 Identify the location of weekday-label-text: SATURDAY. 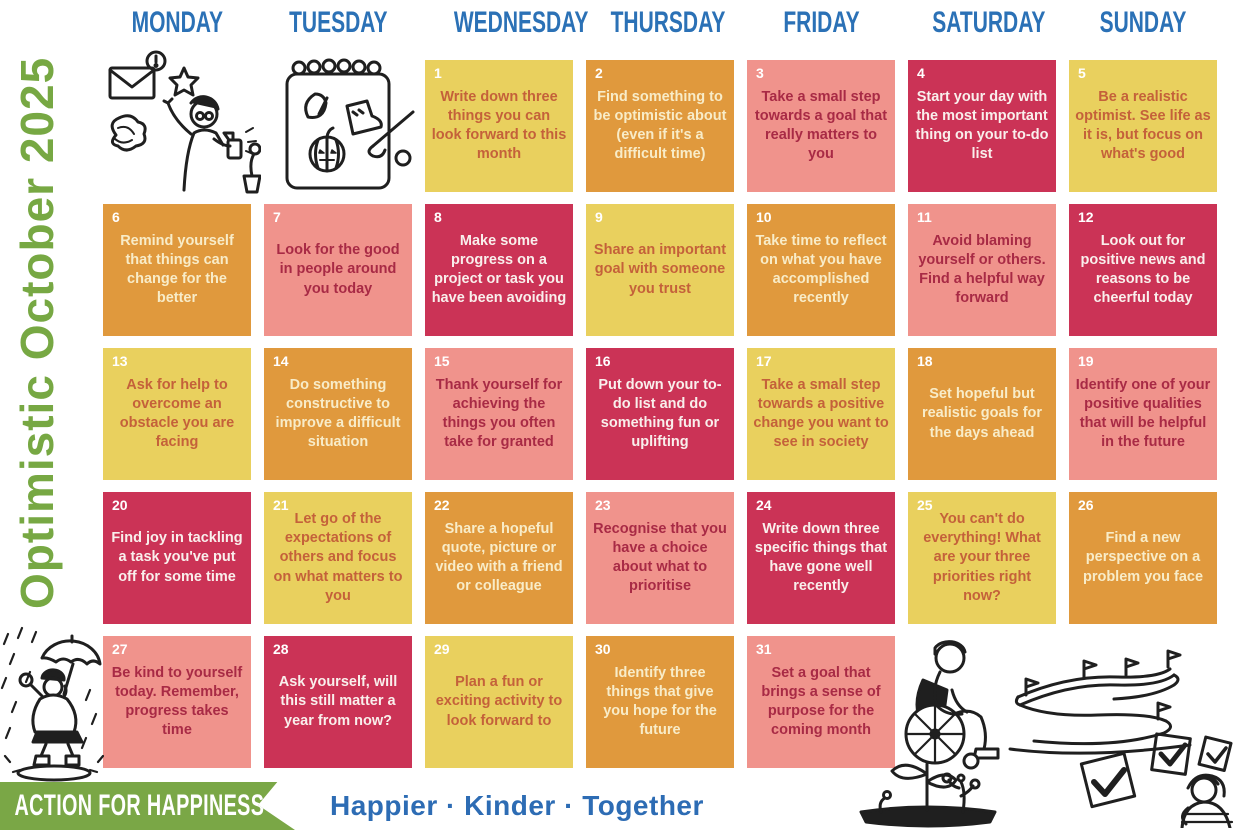
(989, 22).